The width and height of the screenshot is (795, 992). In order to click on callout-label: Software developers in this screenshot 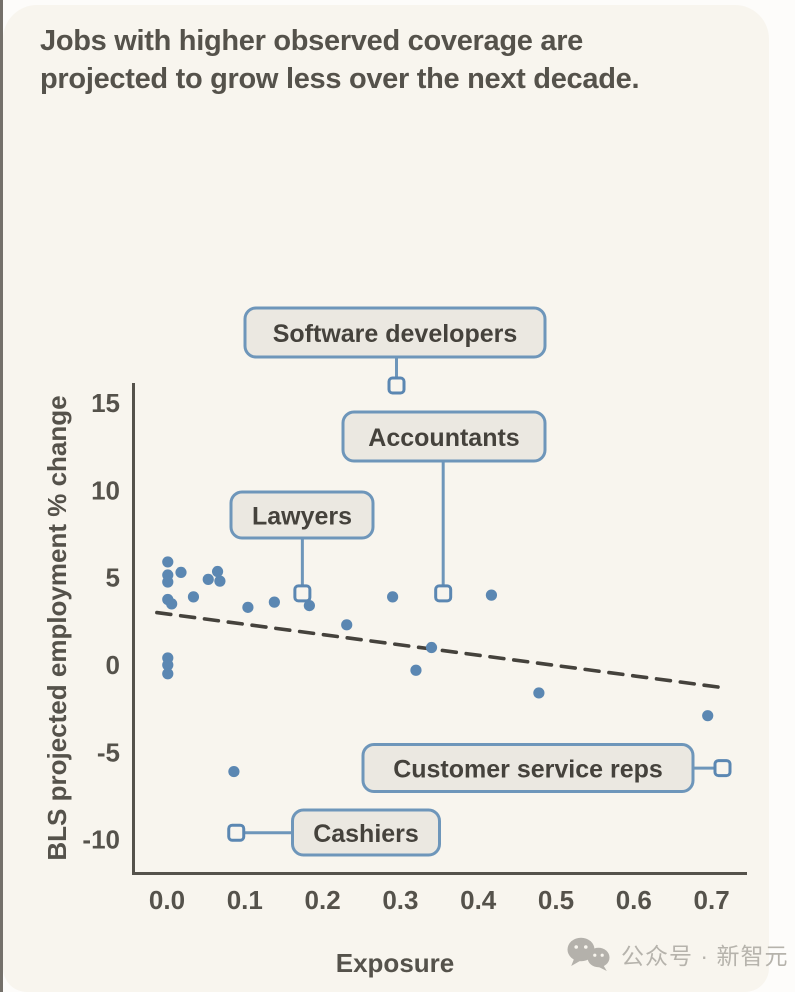, I will do `click(395, 334)`.